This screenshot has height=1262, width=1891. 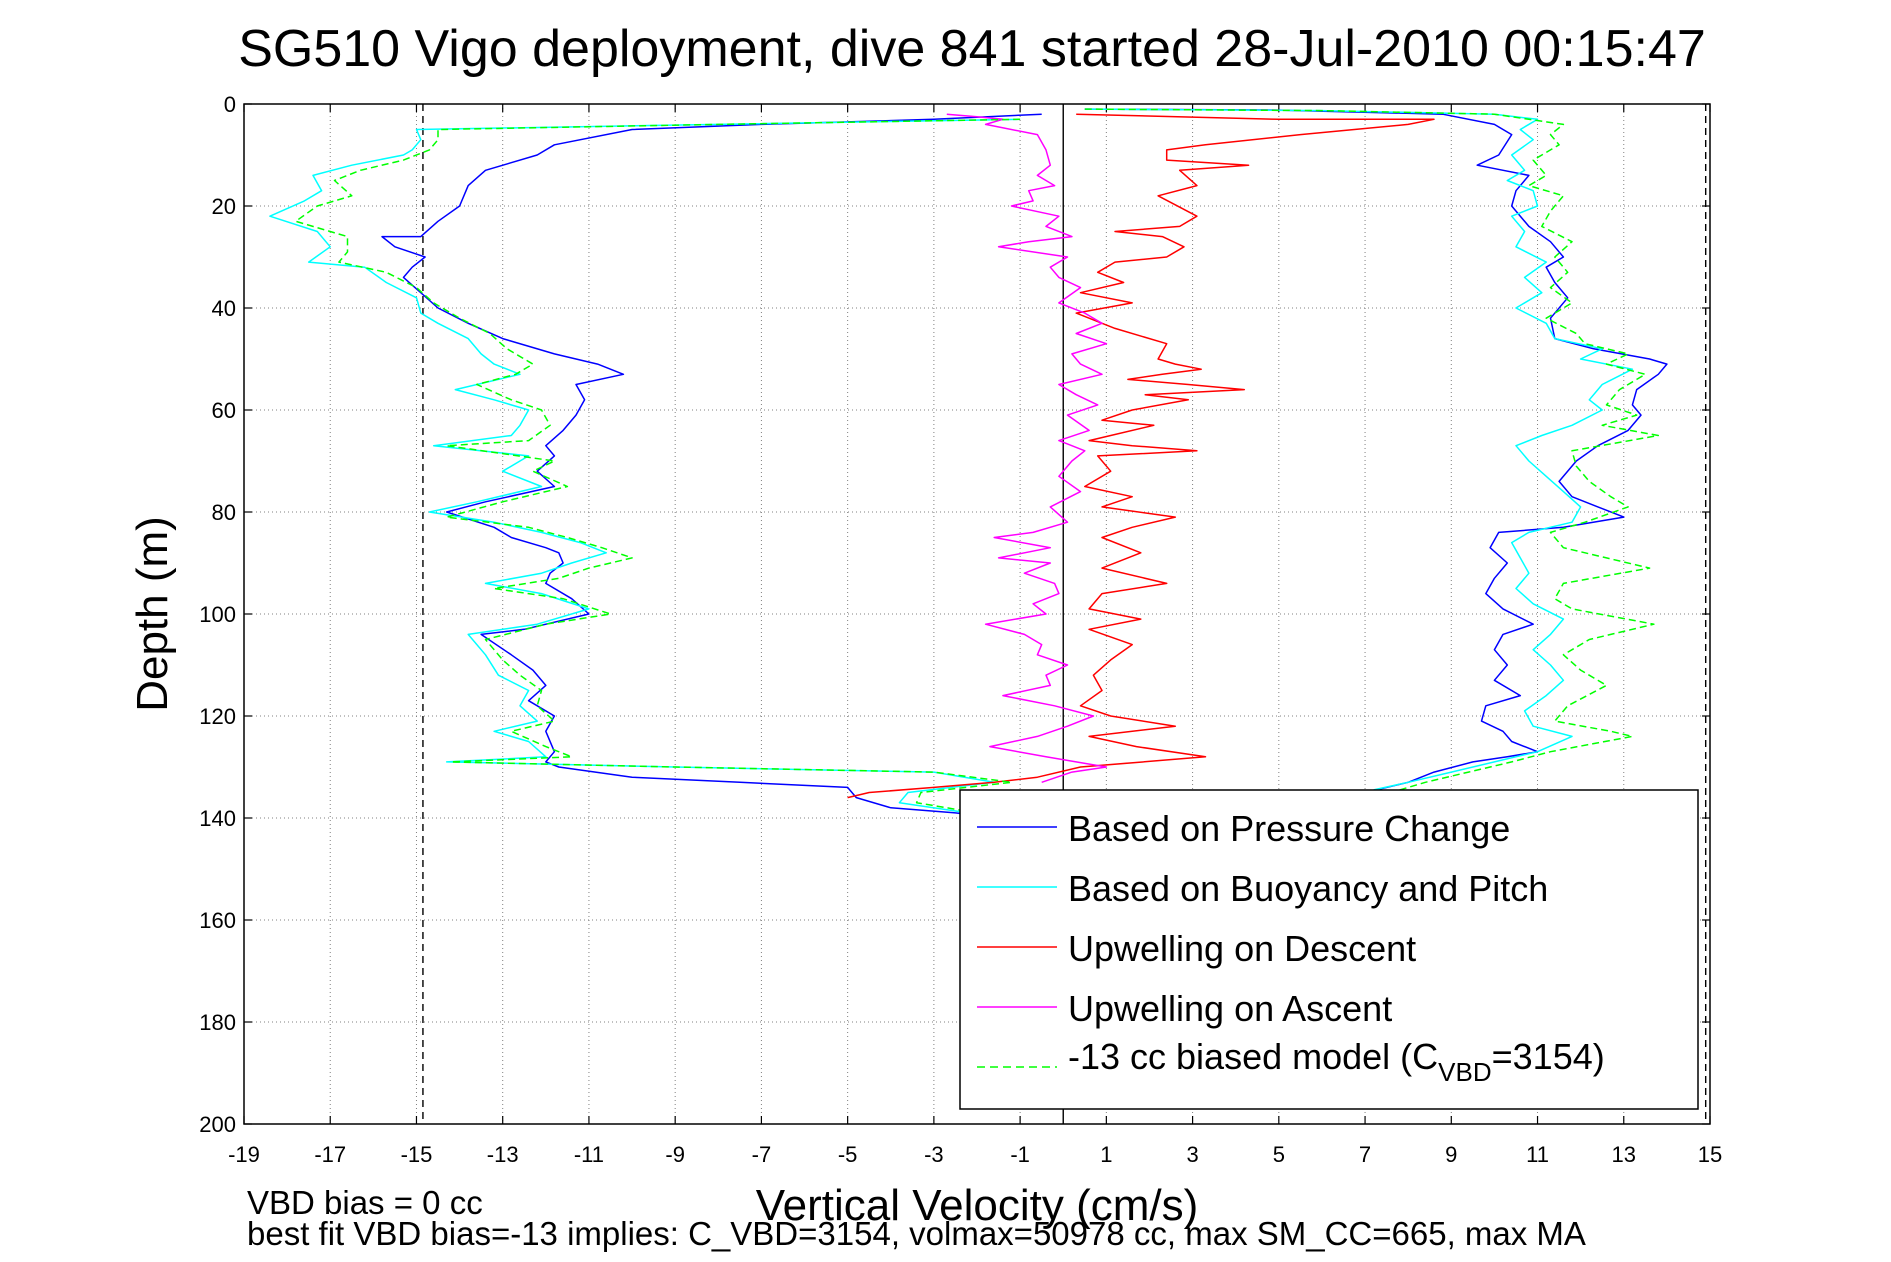 I want to click on y-tick-label: 200, so click(x=217, y=1124).